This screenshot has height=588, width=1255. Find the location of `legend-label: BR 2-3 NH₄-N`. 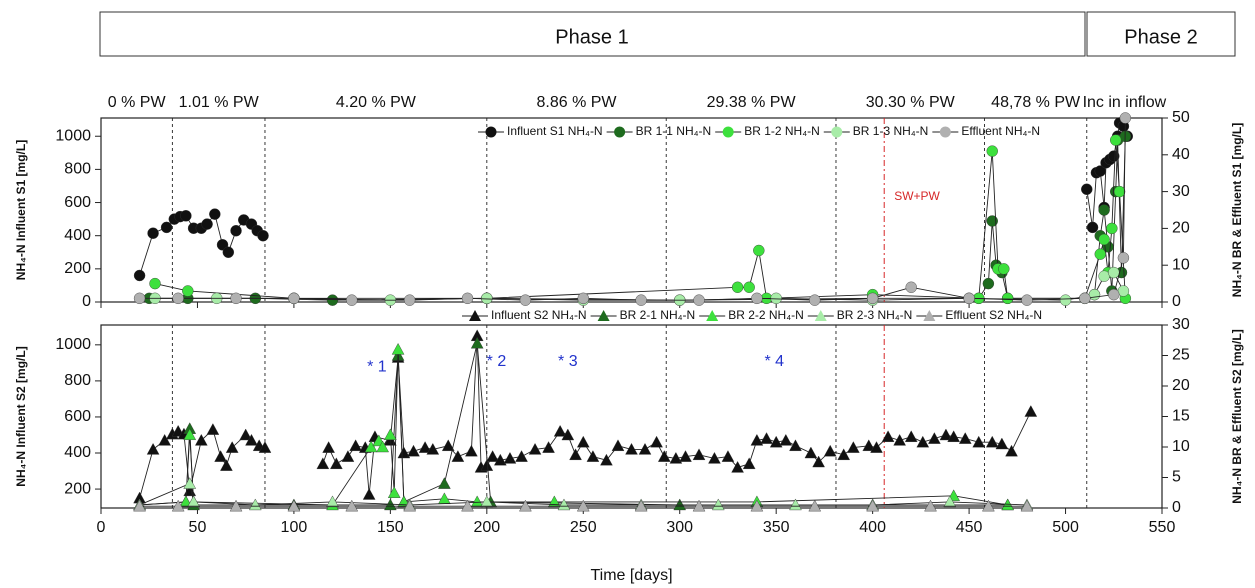

legend-label: BR 2-3 NH₄-N is located at coordinates (875, 315).